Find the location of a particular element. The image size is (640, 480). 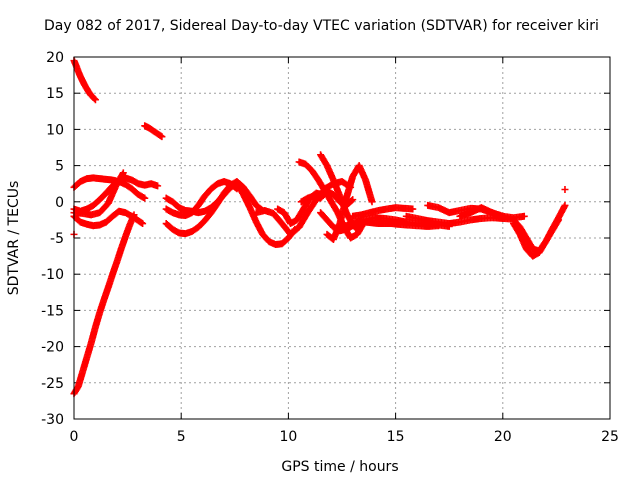

y-axis-label: SDTVAR / TECUs is located at coordinates (14, 238).